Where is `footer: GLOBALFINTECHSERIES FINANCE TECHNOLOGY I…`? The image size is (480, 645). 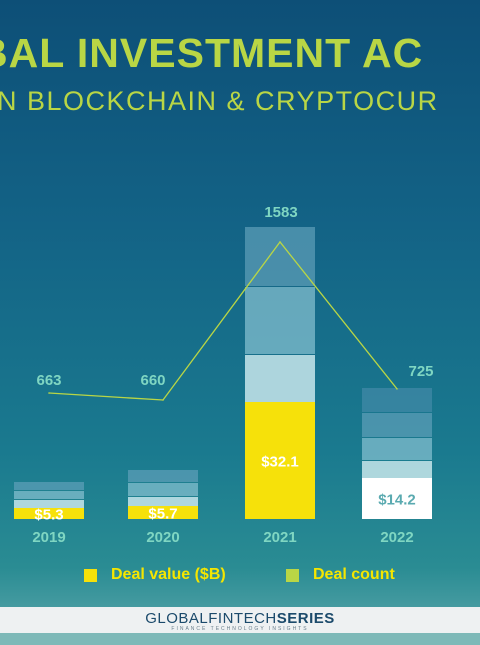
footer: GLOBALFINTECHSERIES FINANCE TECHNOLOGY I… is located at coordinates (240, 620).